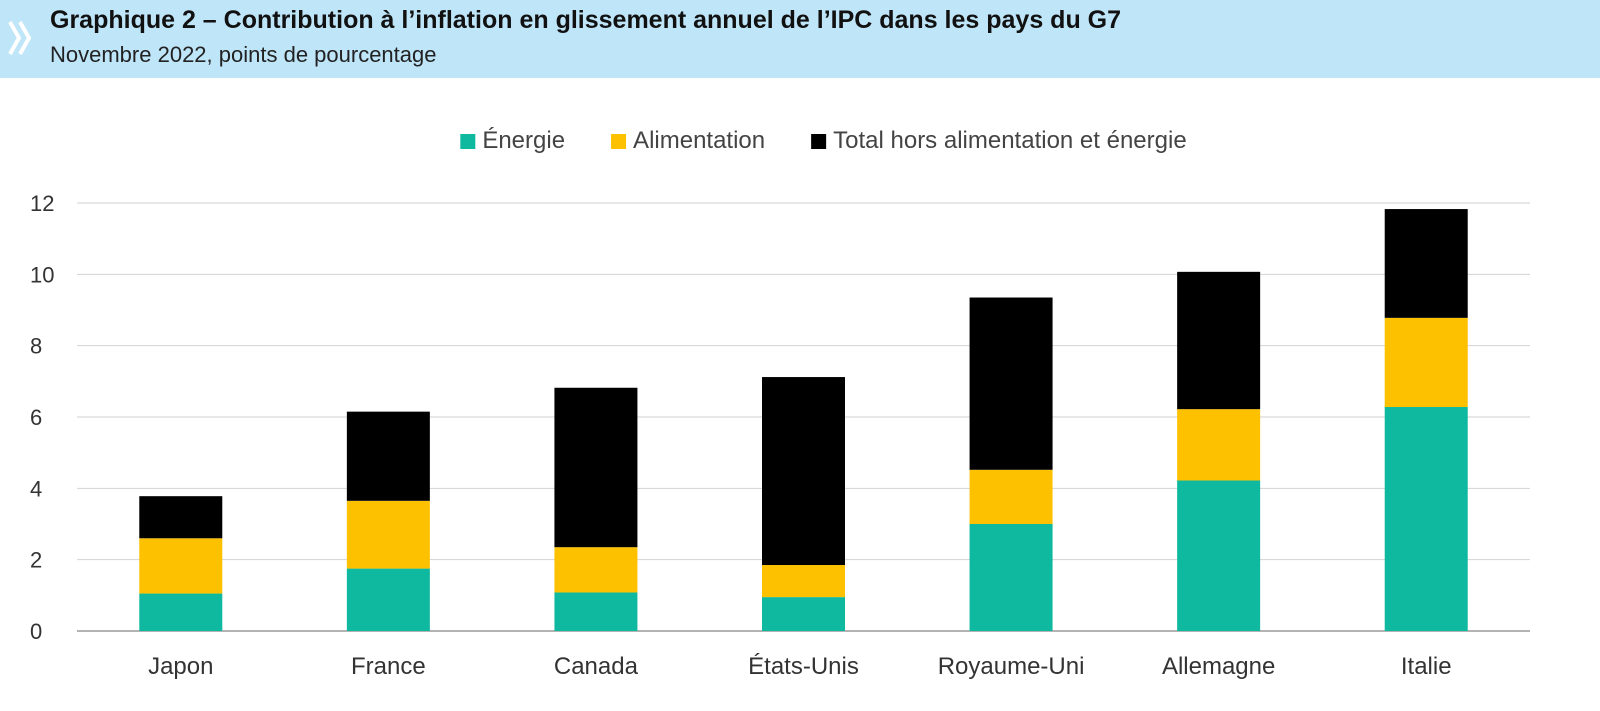 This screenshot has width=1600, height=711. What do you see at coordinates (596, 666) in the screenshot?
I see `x-category-label: Canada` at bounding box center [596, 666].